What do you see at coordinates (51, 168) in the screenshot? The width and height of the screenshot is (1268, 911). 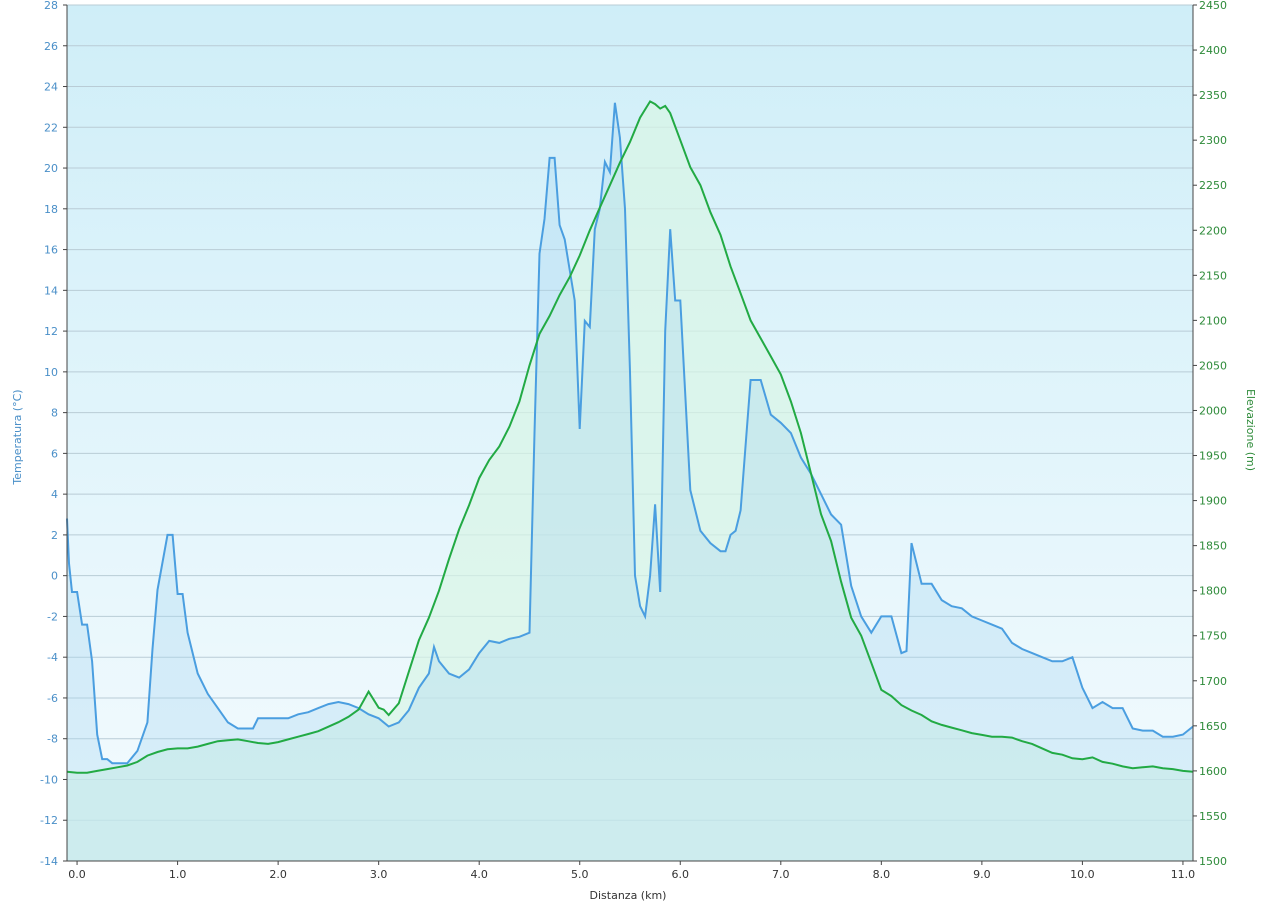 I see `y-left-tick-label: 20` at bounding box center [51, 168].